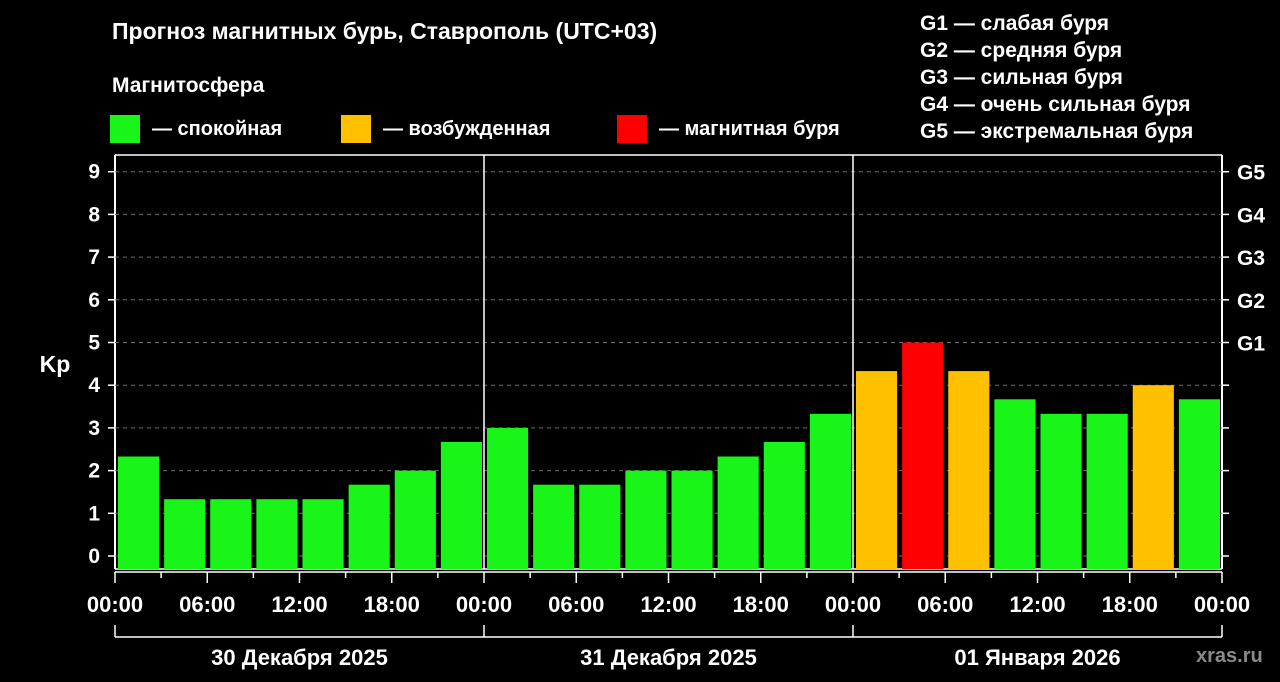 The image size is (1280, 682). I want to click on legend-swatch-active, so click(356, 129).